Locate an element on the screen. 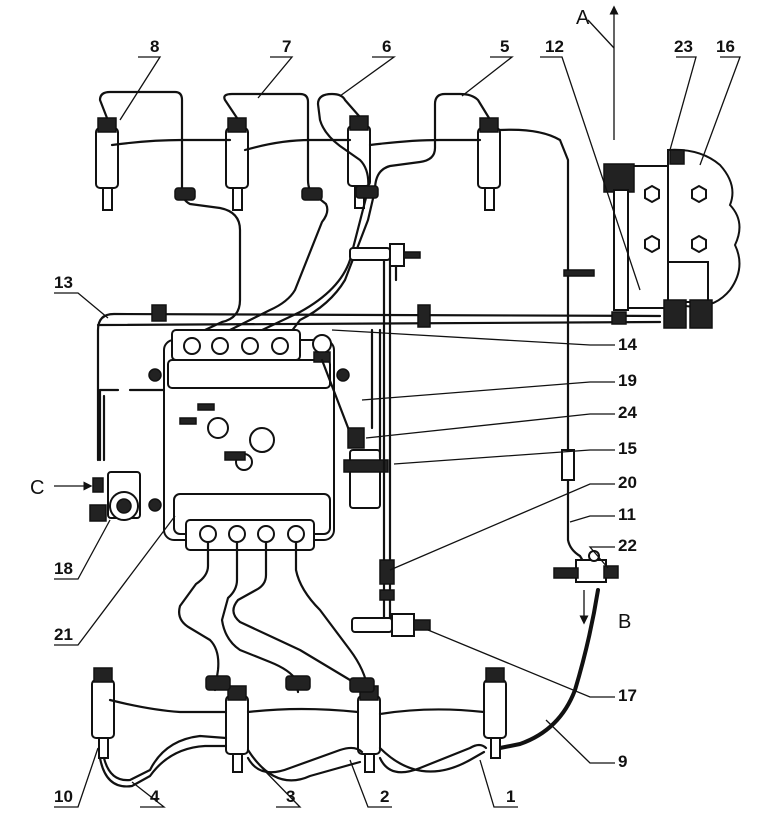 This screenshot has width=768, height=840. return-line-clamp is located at coordinates (424, 316).